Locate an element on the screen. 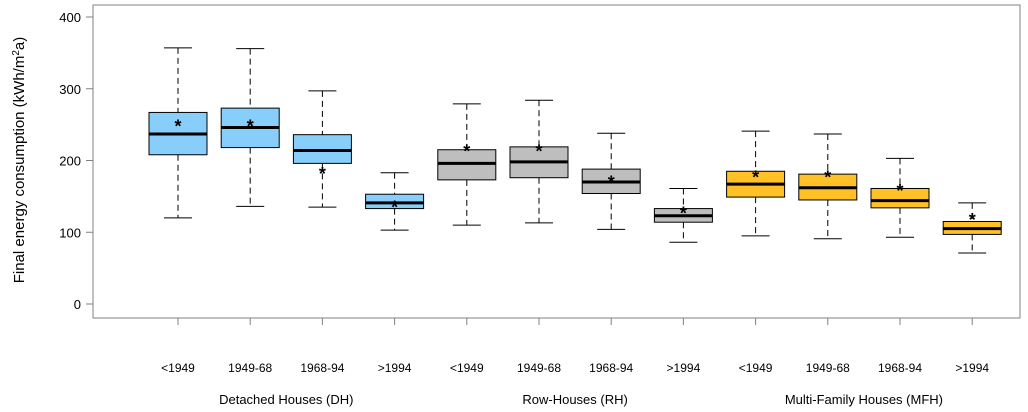  box-0-3: * is located at coordinates (395, 201).